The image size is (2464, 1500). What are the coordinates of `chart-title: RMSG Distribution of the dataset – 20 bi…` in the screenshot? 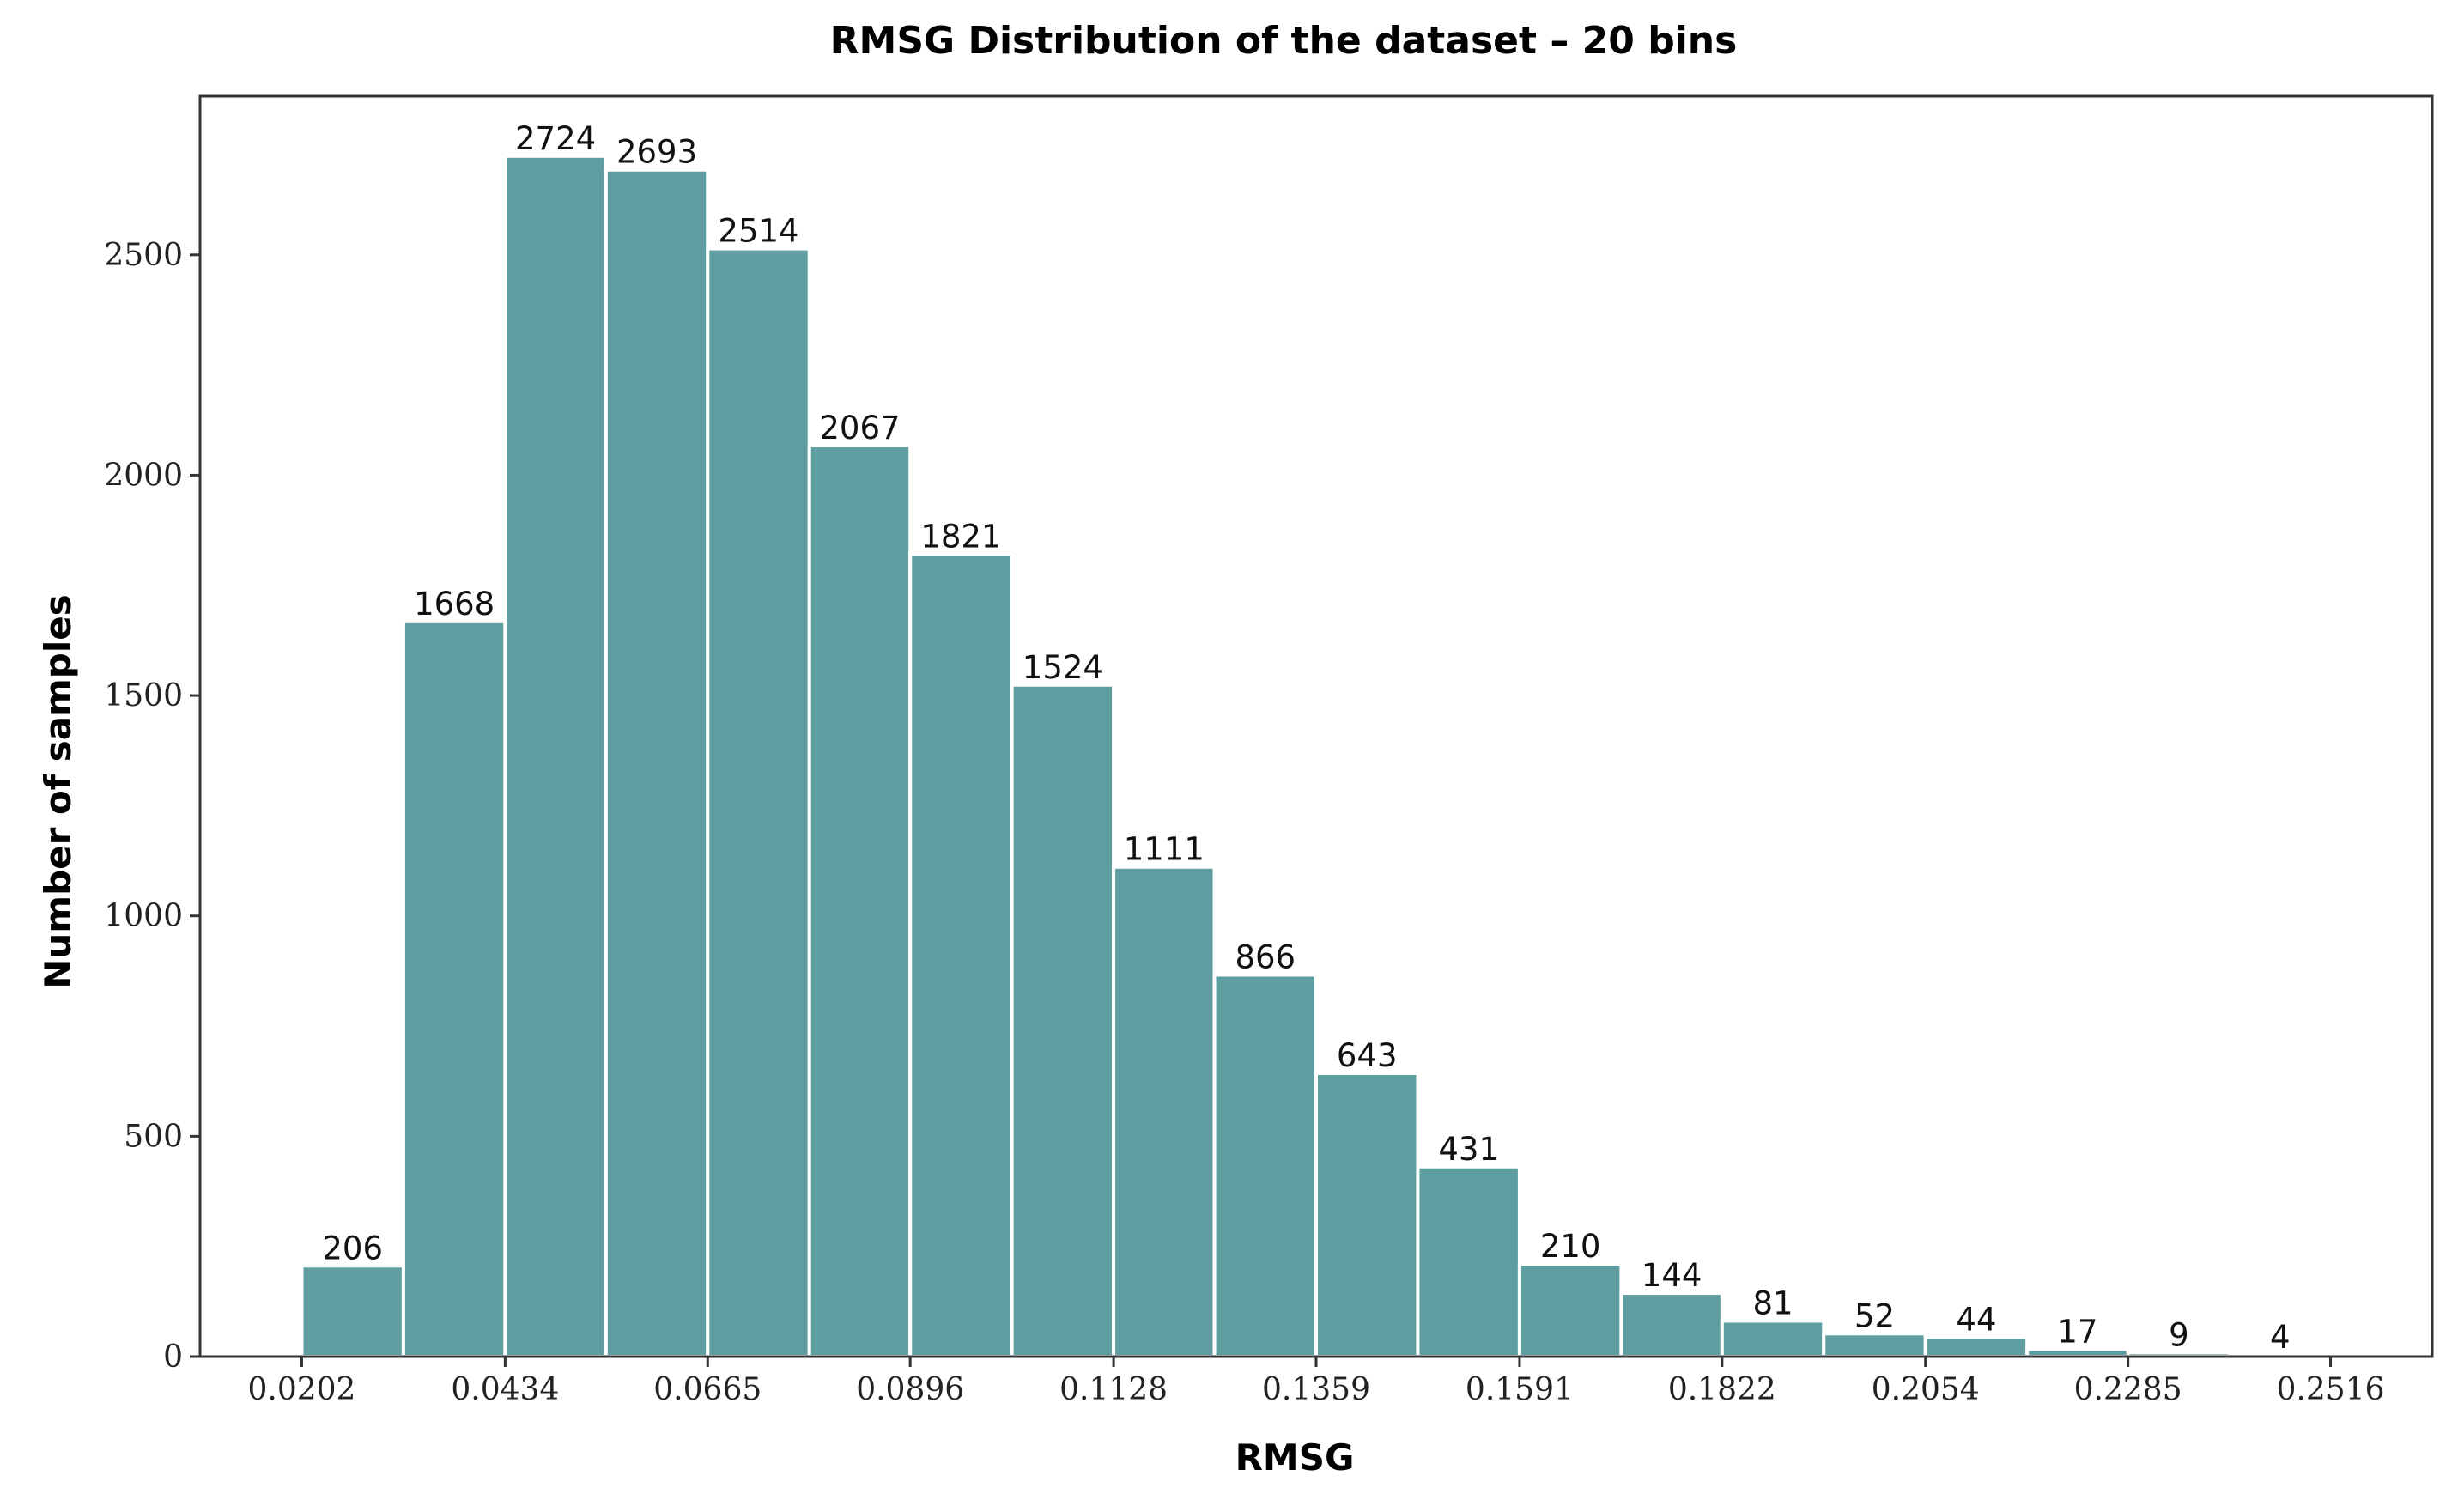 It's located at (1284, 41).